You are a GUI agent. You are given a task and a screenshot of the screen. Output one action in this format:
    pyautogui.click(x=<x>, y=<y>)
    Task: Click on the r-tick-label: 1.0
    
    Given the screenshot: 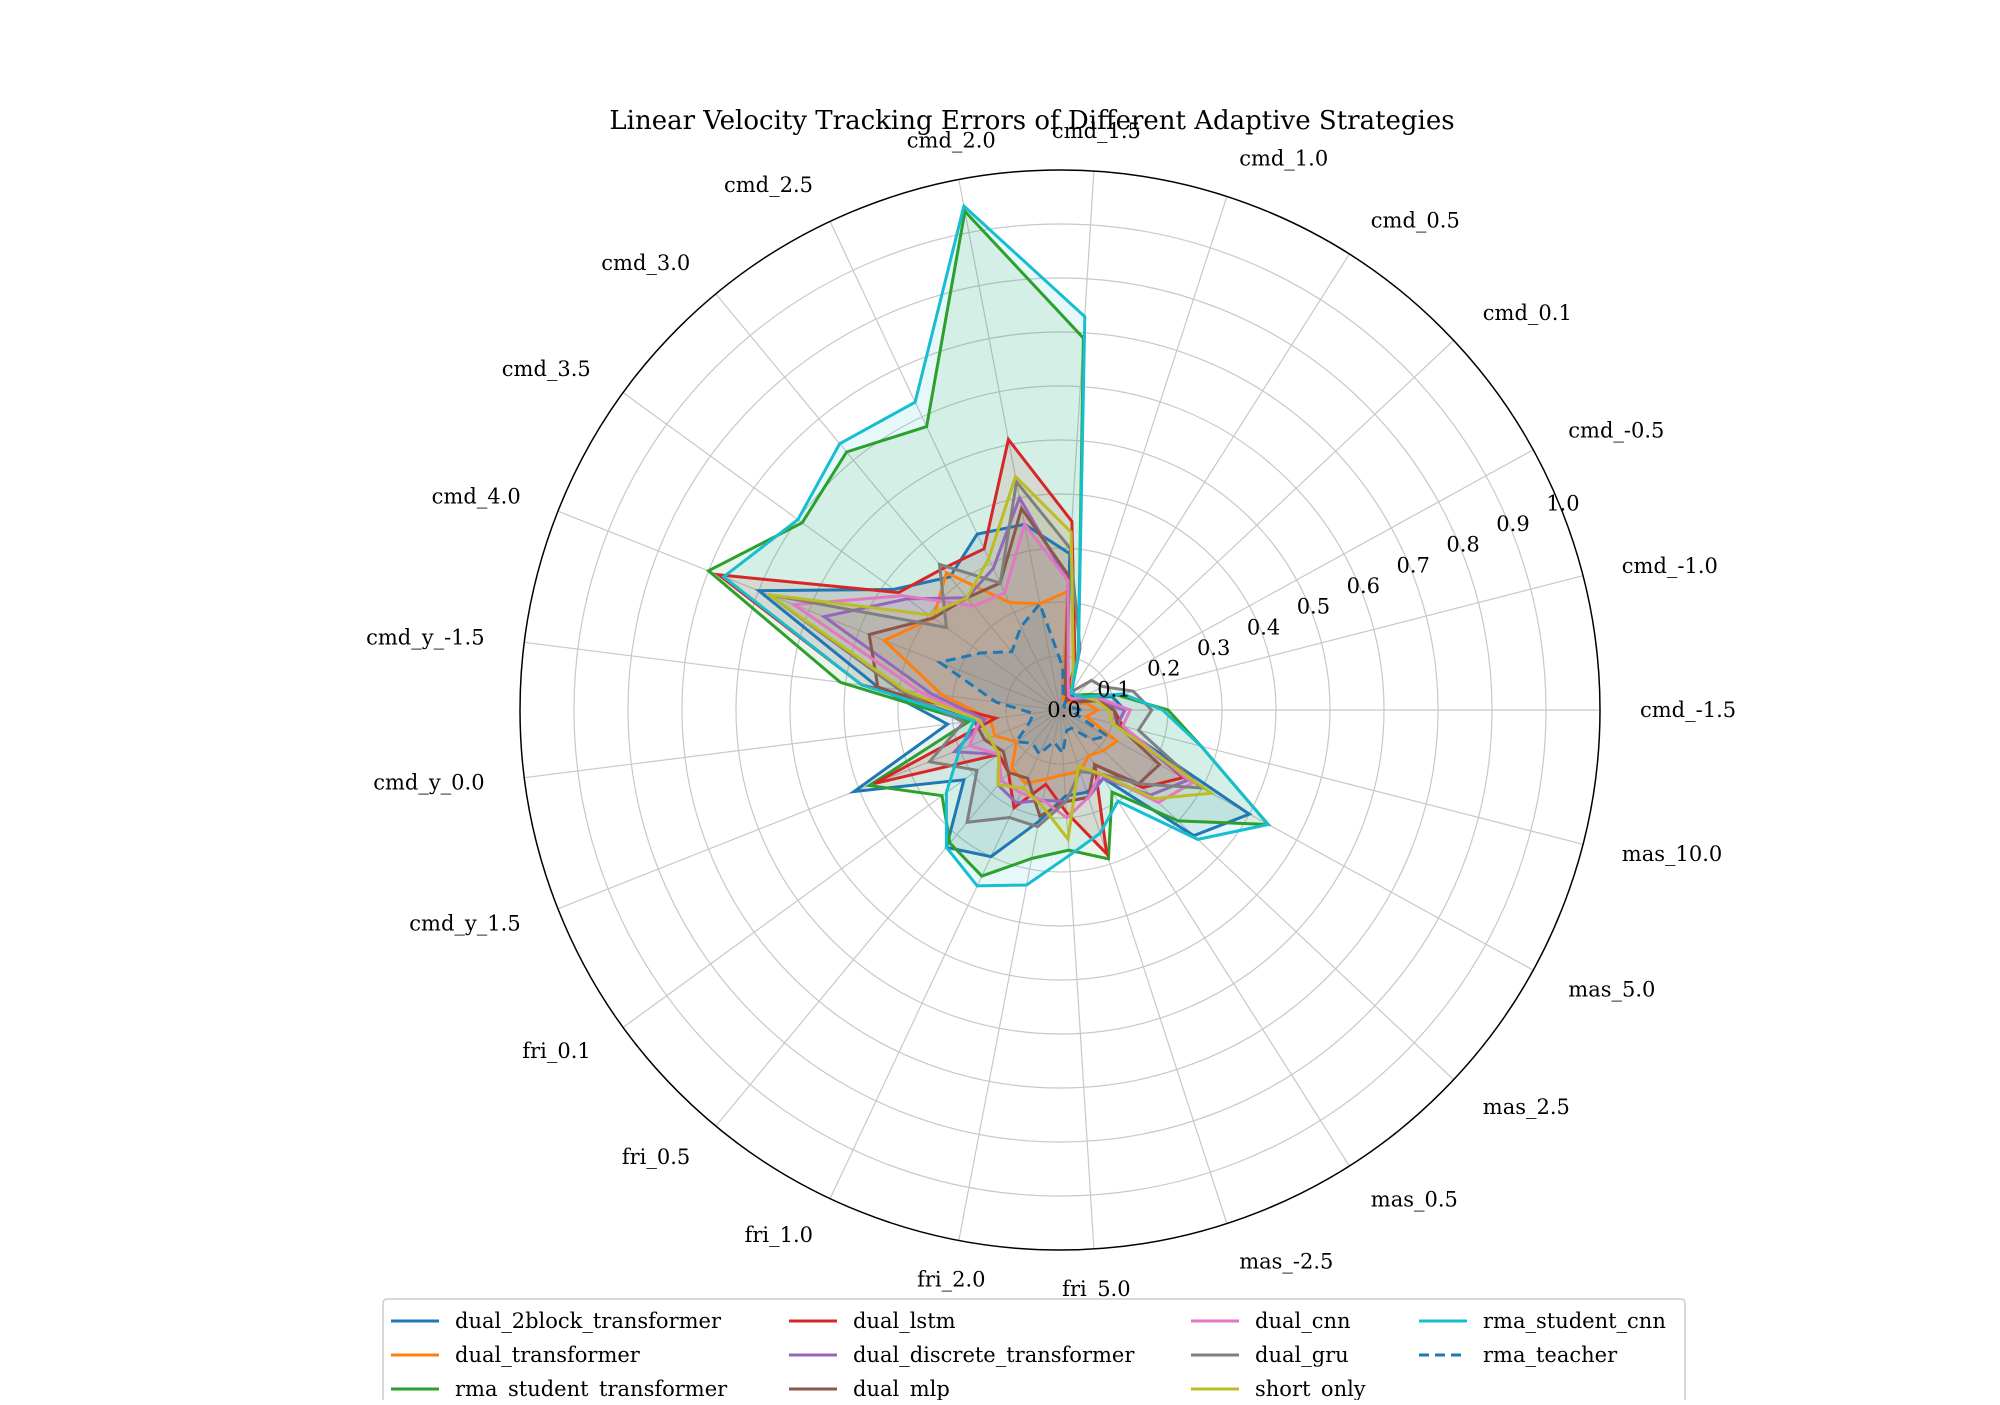 What is the action you would take?
    pyautogui.click(x=1562, y=503)
    